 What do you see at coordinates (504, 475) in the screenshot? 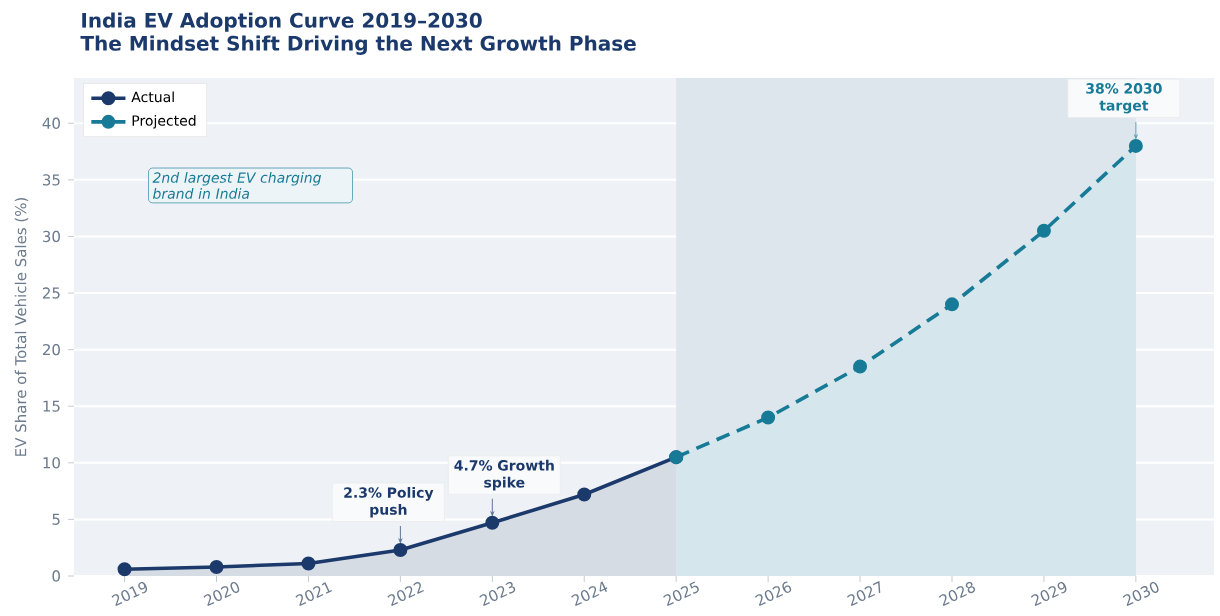
I see `annotation: 4.7% Growth spike` at bounding box center [504, 475].